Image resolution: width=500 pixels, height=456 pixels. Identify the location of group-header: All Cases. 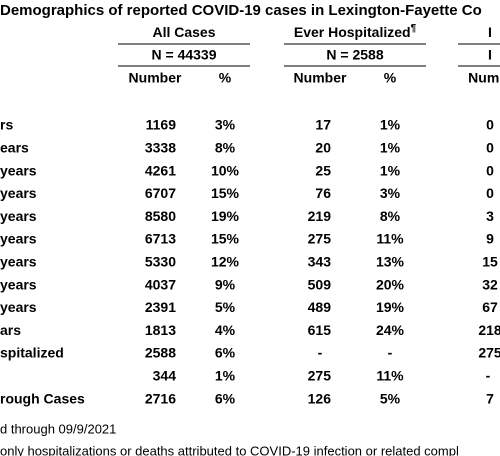
(183, 32).